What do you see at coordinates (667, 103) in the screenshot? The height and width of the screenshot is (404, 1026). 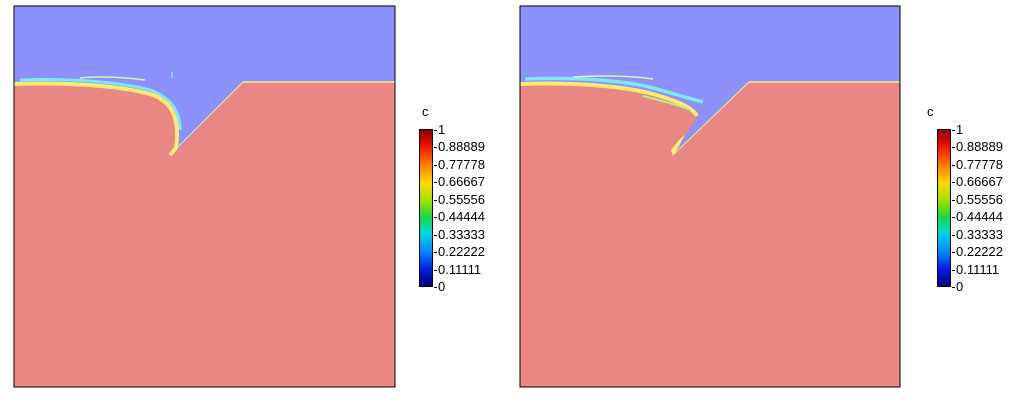 I see `interface-band-green` at bounding box center [667, 103].